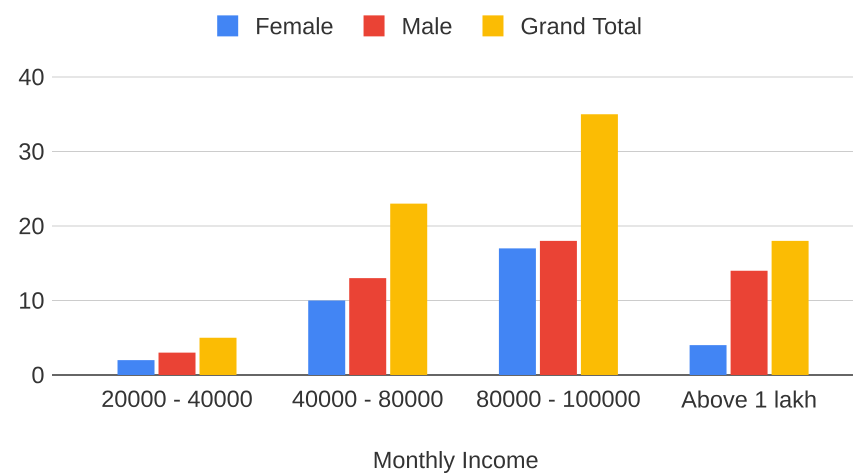  What do you see at coordinates (32, 300) in the screenshot?
I see `y-tick-label: 10` at bounding box center [32, 300].